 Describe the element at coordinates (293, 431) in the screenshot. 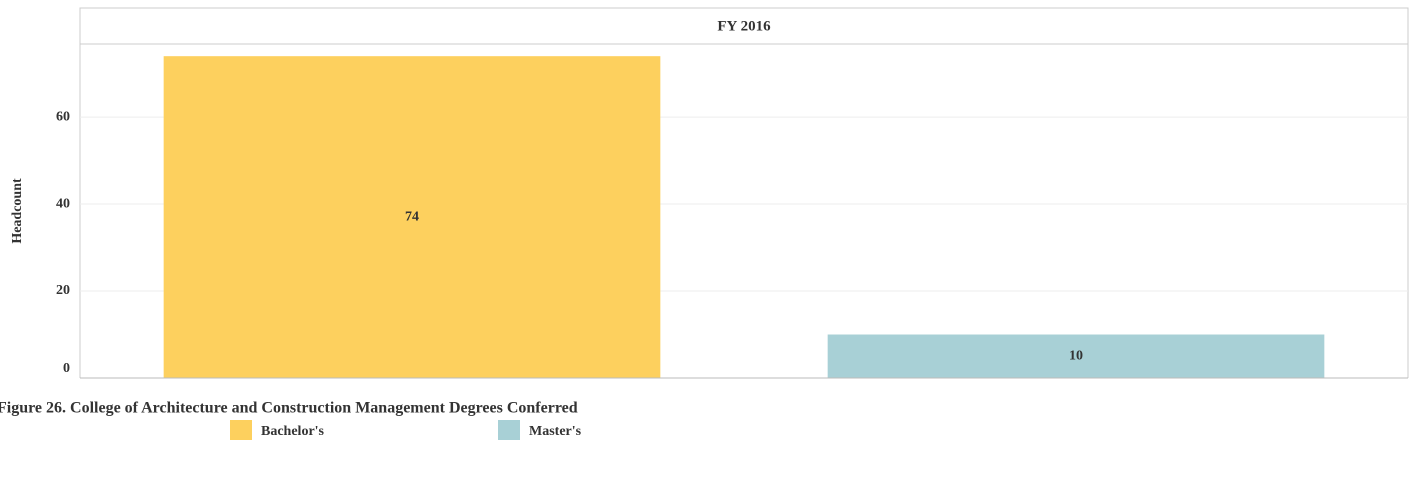

I see `legend-label: Bachelor's` at that location.